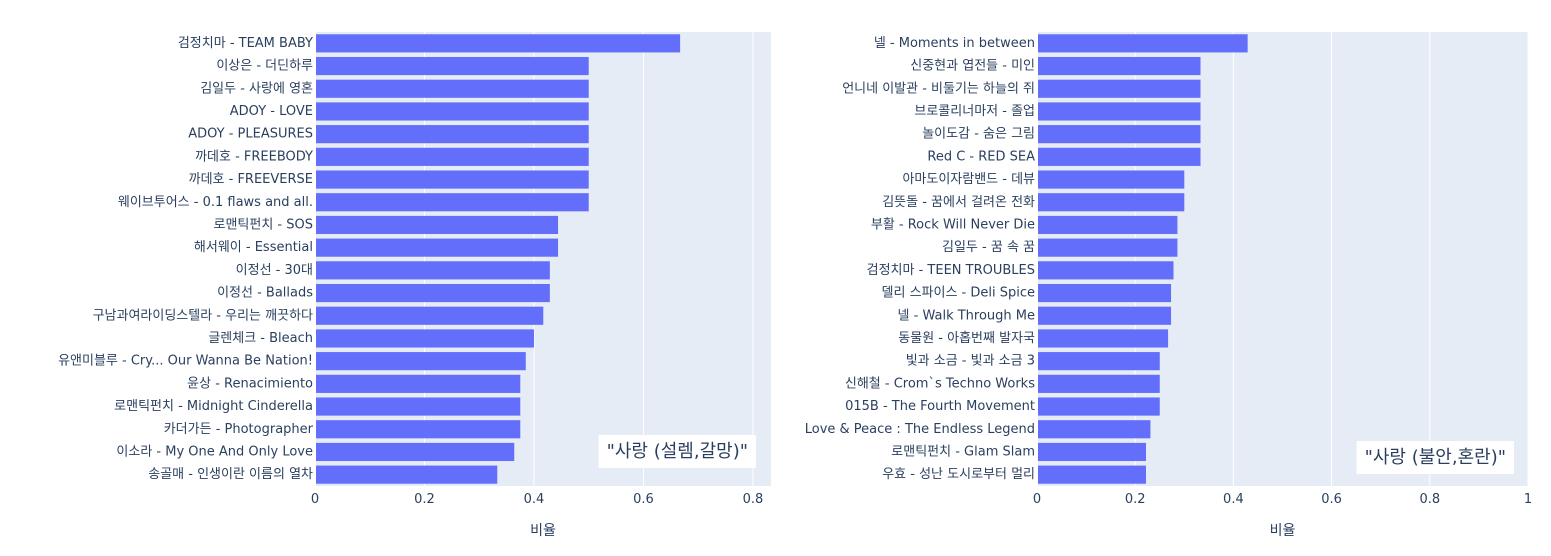  What do you see at coordinates (988, 247) in the screenshot?
I see `category-label-10: 김일두 - 꿈 속 꿈` at bounding box center [988, 247].